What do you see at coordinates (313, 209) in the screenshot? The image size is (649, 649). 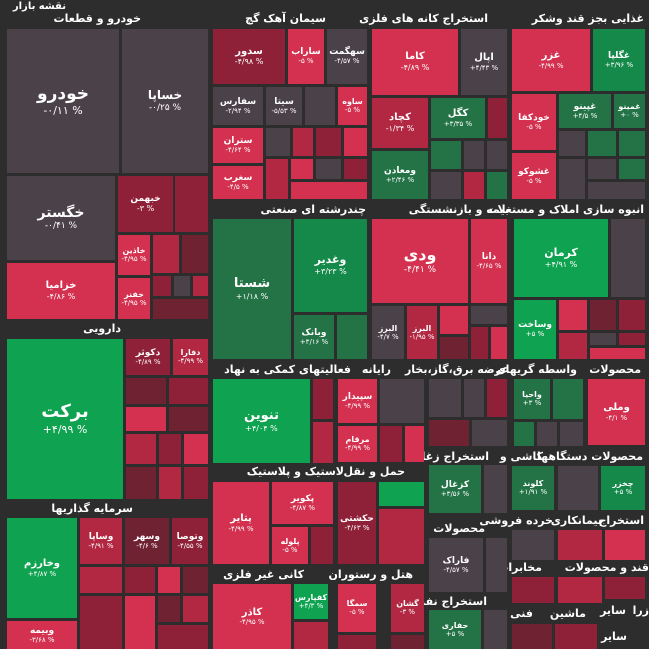 I see `sector-title-chemical: چندرشته ای صنعتی` at bounding box center [313, 209].